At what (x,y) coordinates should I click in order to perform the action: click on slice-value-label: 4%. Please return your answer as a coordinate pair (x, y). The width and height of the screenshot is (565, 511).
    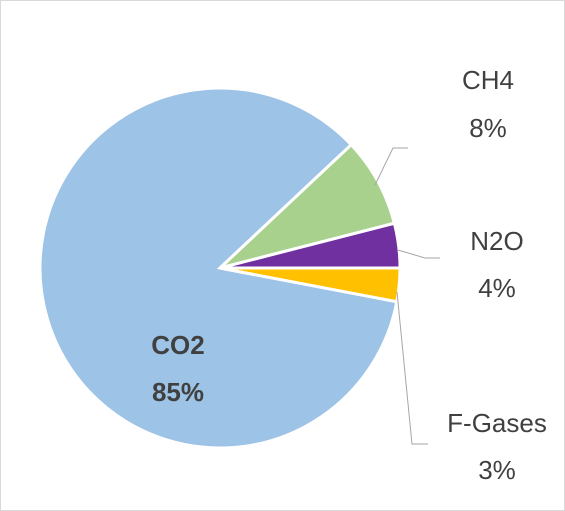
    Looking at the image, I should click on (497, 288).